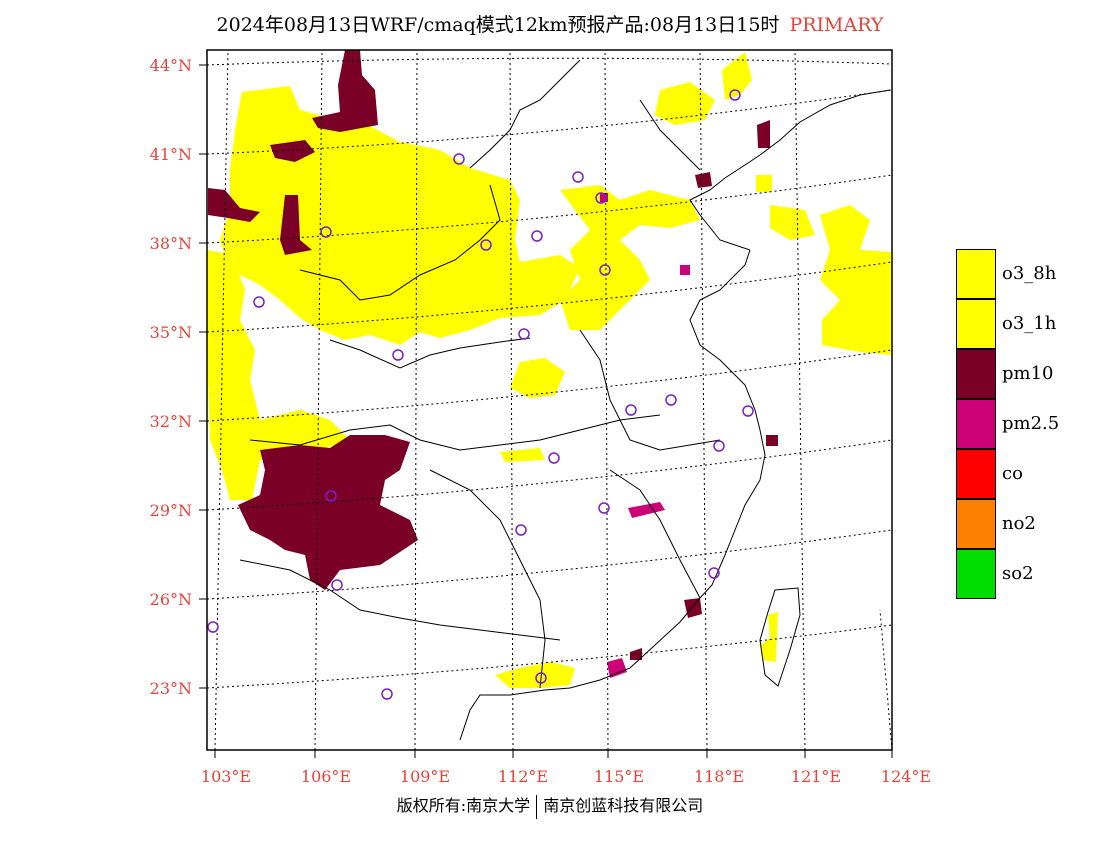  I want to click on title-tag: PRIMARY, so click(836, 25).